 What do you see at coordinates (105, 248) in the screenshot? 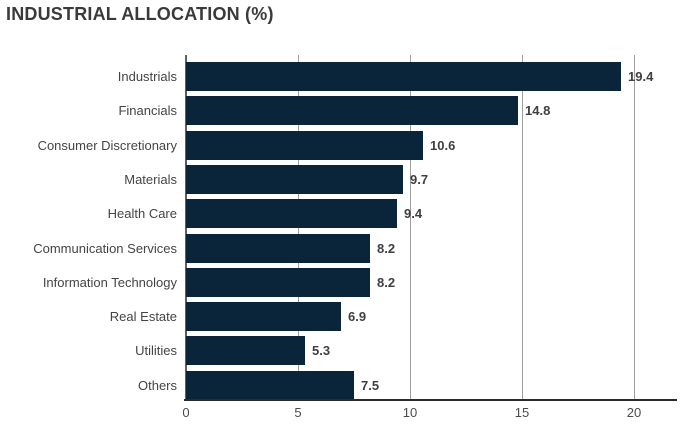
I see `category-label: Communication Services` at bounding box center [105, 248].